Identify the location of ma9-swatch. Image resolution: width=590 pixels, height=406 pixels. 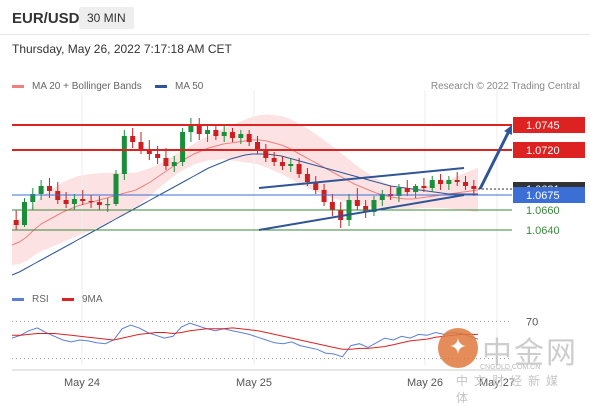
(68, 299).